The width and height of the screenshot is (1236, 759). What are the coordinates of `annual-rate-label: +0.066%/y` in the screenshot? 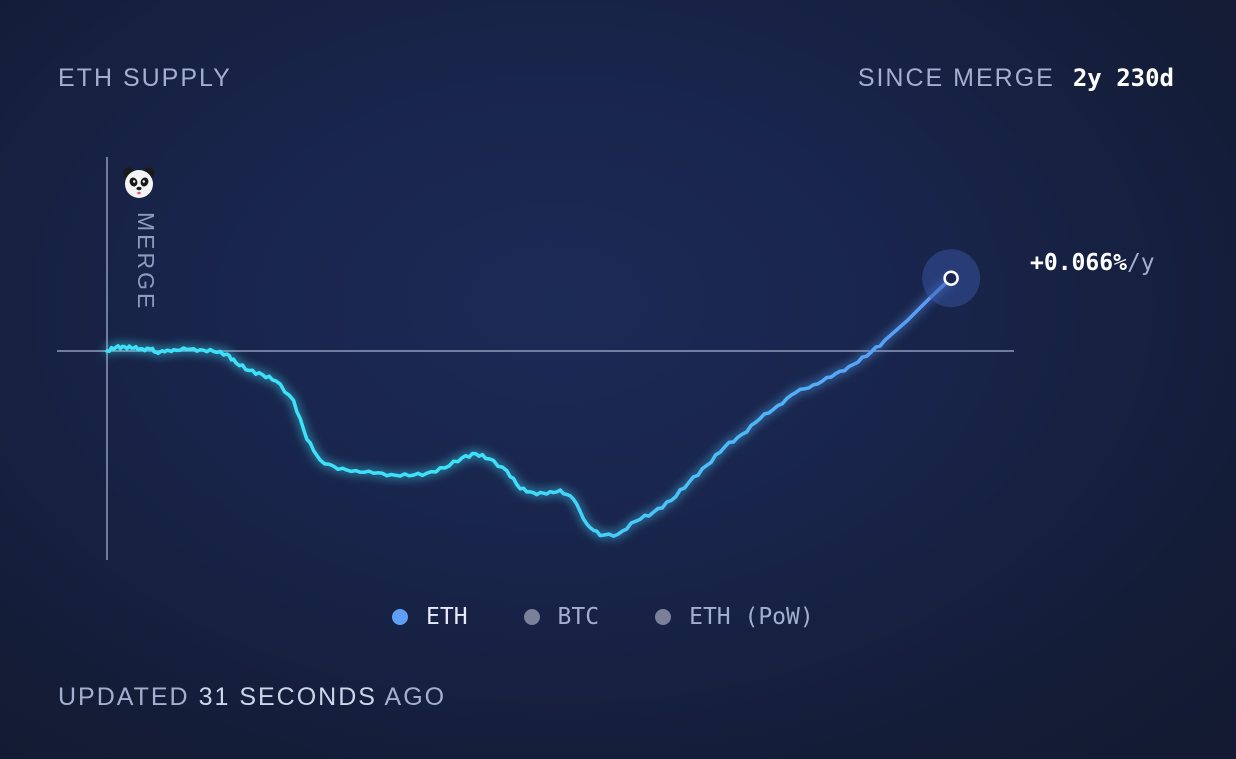 It's located at (1092, 263).